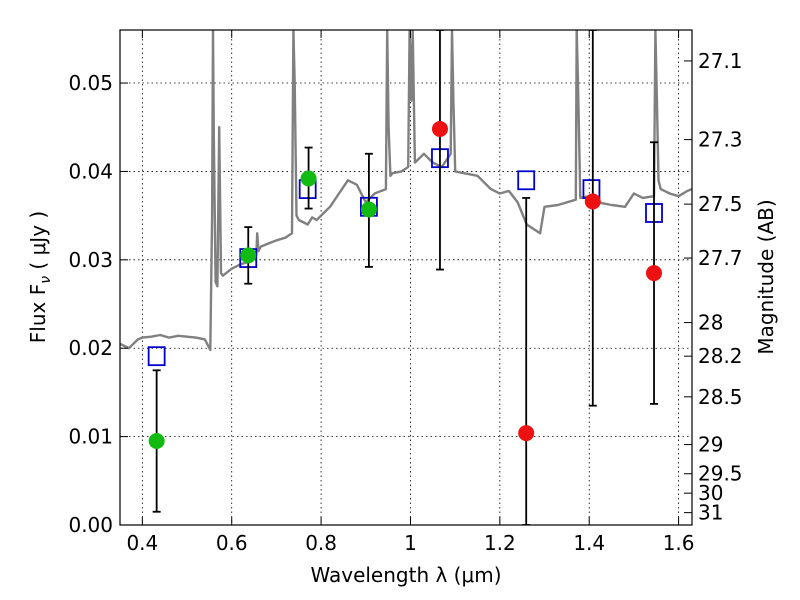 The height and width of the screenshot is (600, 800). What do you see at coordinates (710, 493) in the screenshot?
I see `y2-tick-label: 30` at bounding box center [710, 493].